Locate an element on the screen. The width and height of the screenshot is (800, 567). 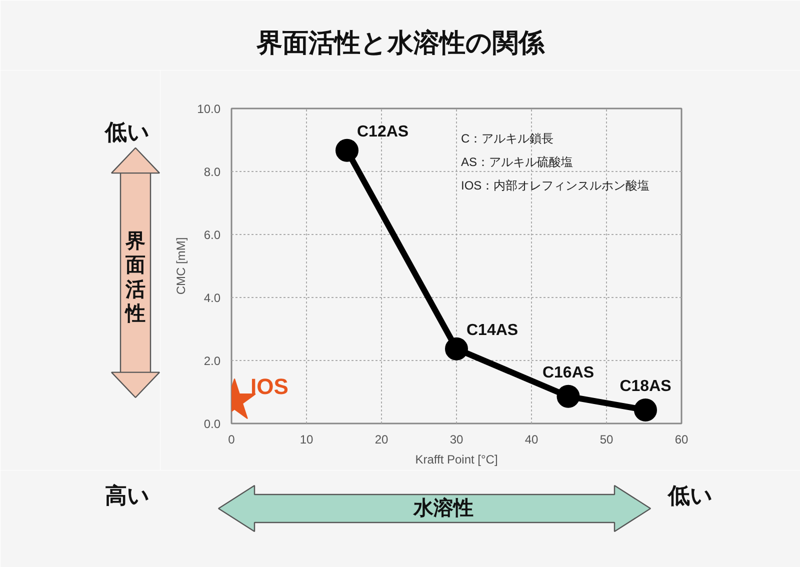
y-tick-label: 6.0 is located at coordinates (212, 235).